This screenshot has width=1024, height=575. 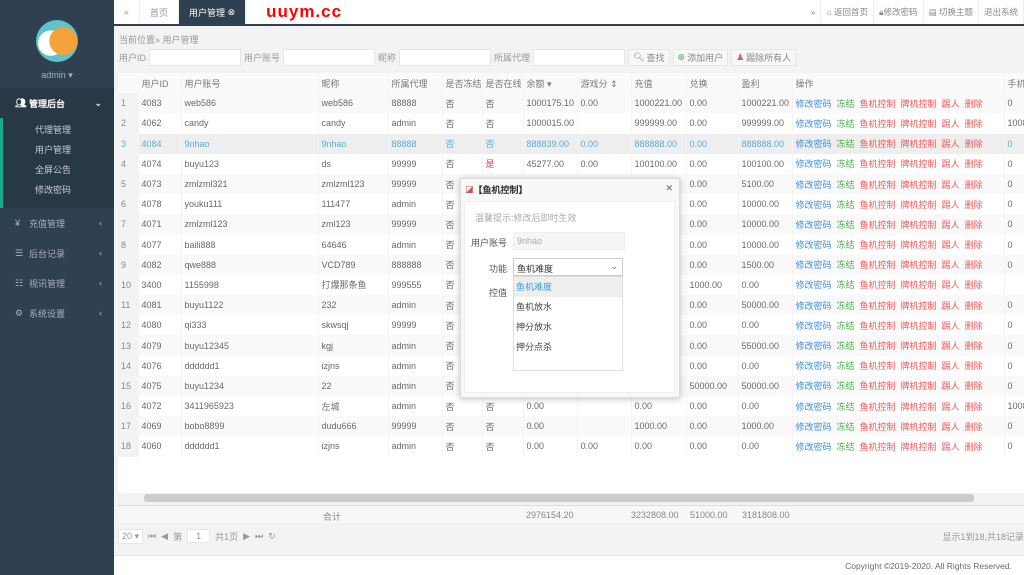 I want to click on sidebar-item-0: 👥︎ 管理后台 ⌄, so click(x=57, y=103).